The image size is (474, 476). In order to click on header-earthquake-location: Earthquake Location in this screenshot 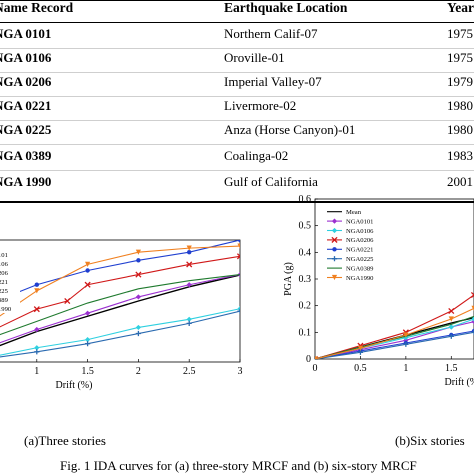, I will do `click(286, 7)`.